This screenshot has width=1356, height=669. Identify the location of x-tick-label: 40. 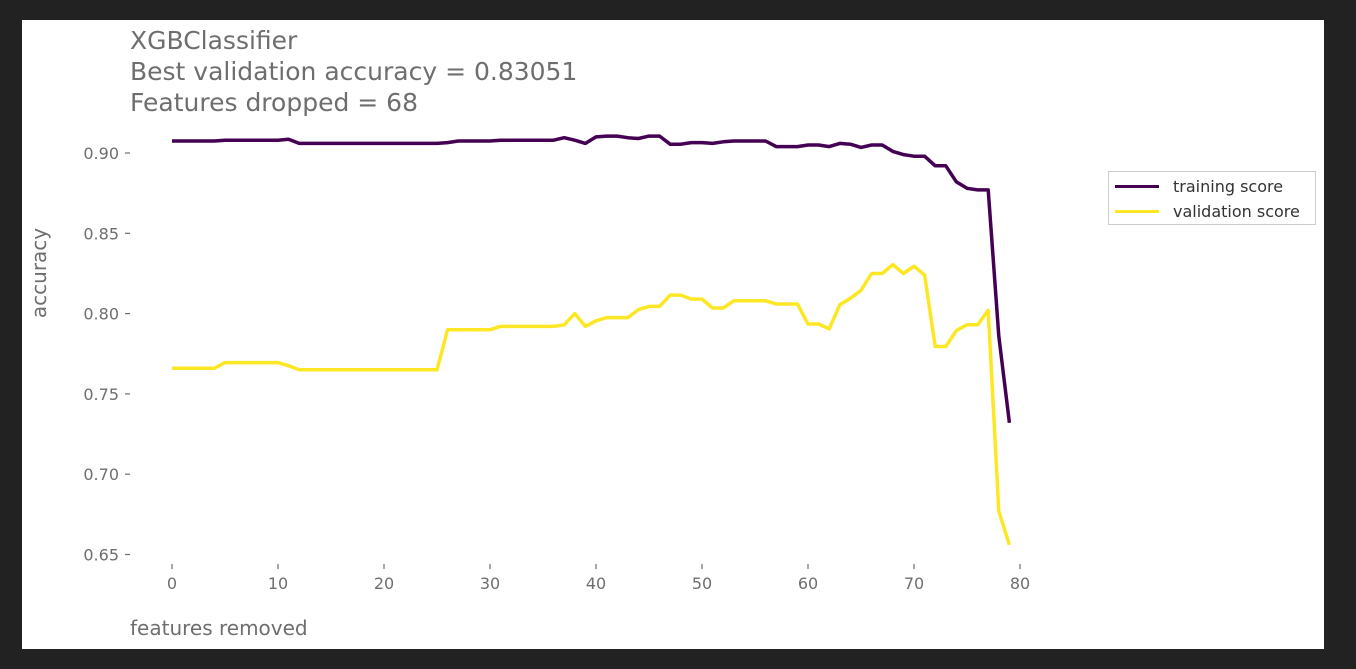
(596, 583).